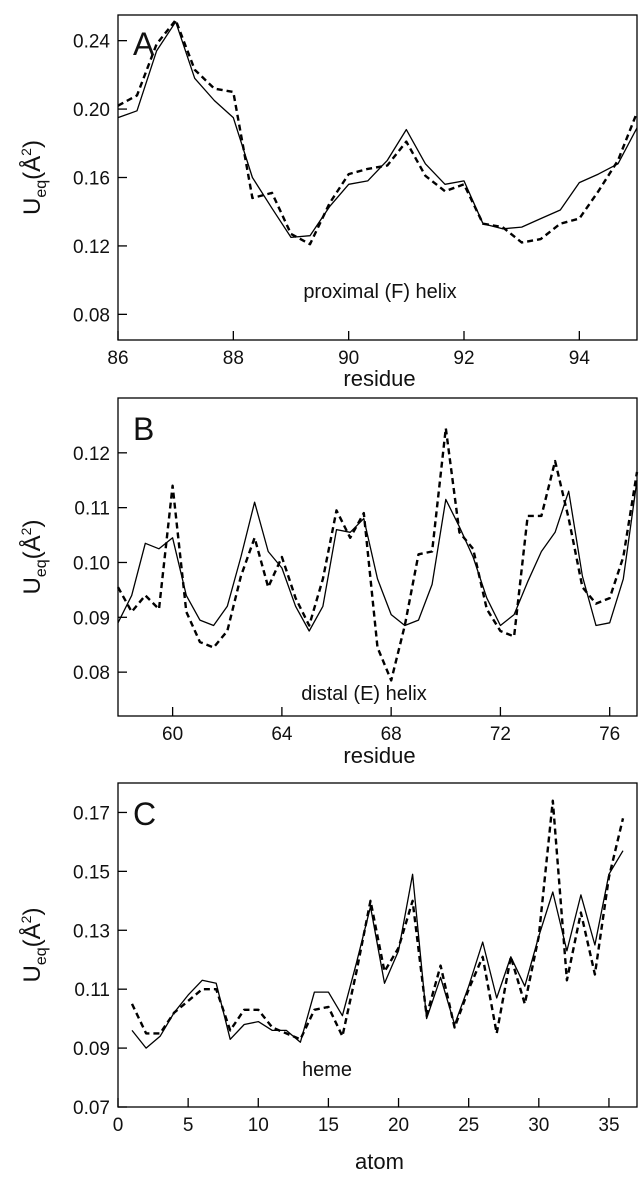 Image resolution: width=639 pixels, height=1179 pixels. Describe the element at coordinates (282, 734) in the screenshot. I see `x-tick-label: 64` at that location.